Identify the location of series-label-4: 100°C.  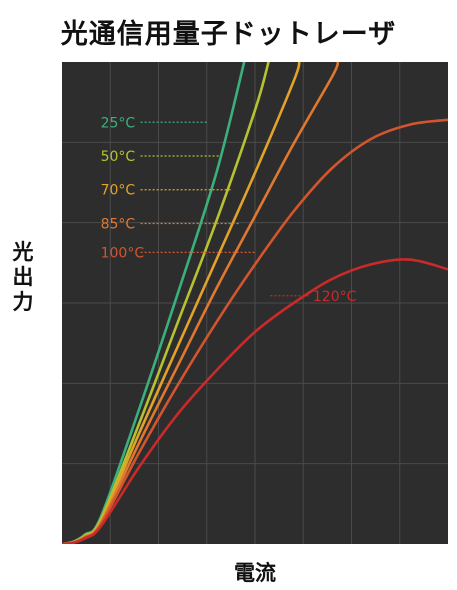
(123, 253).